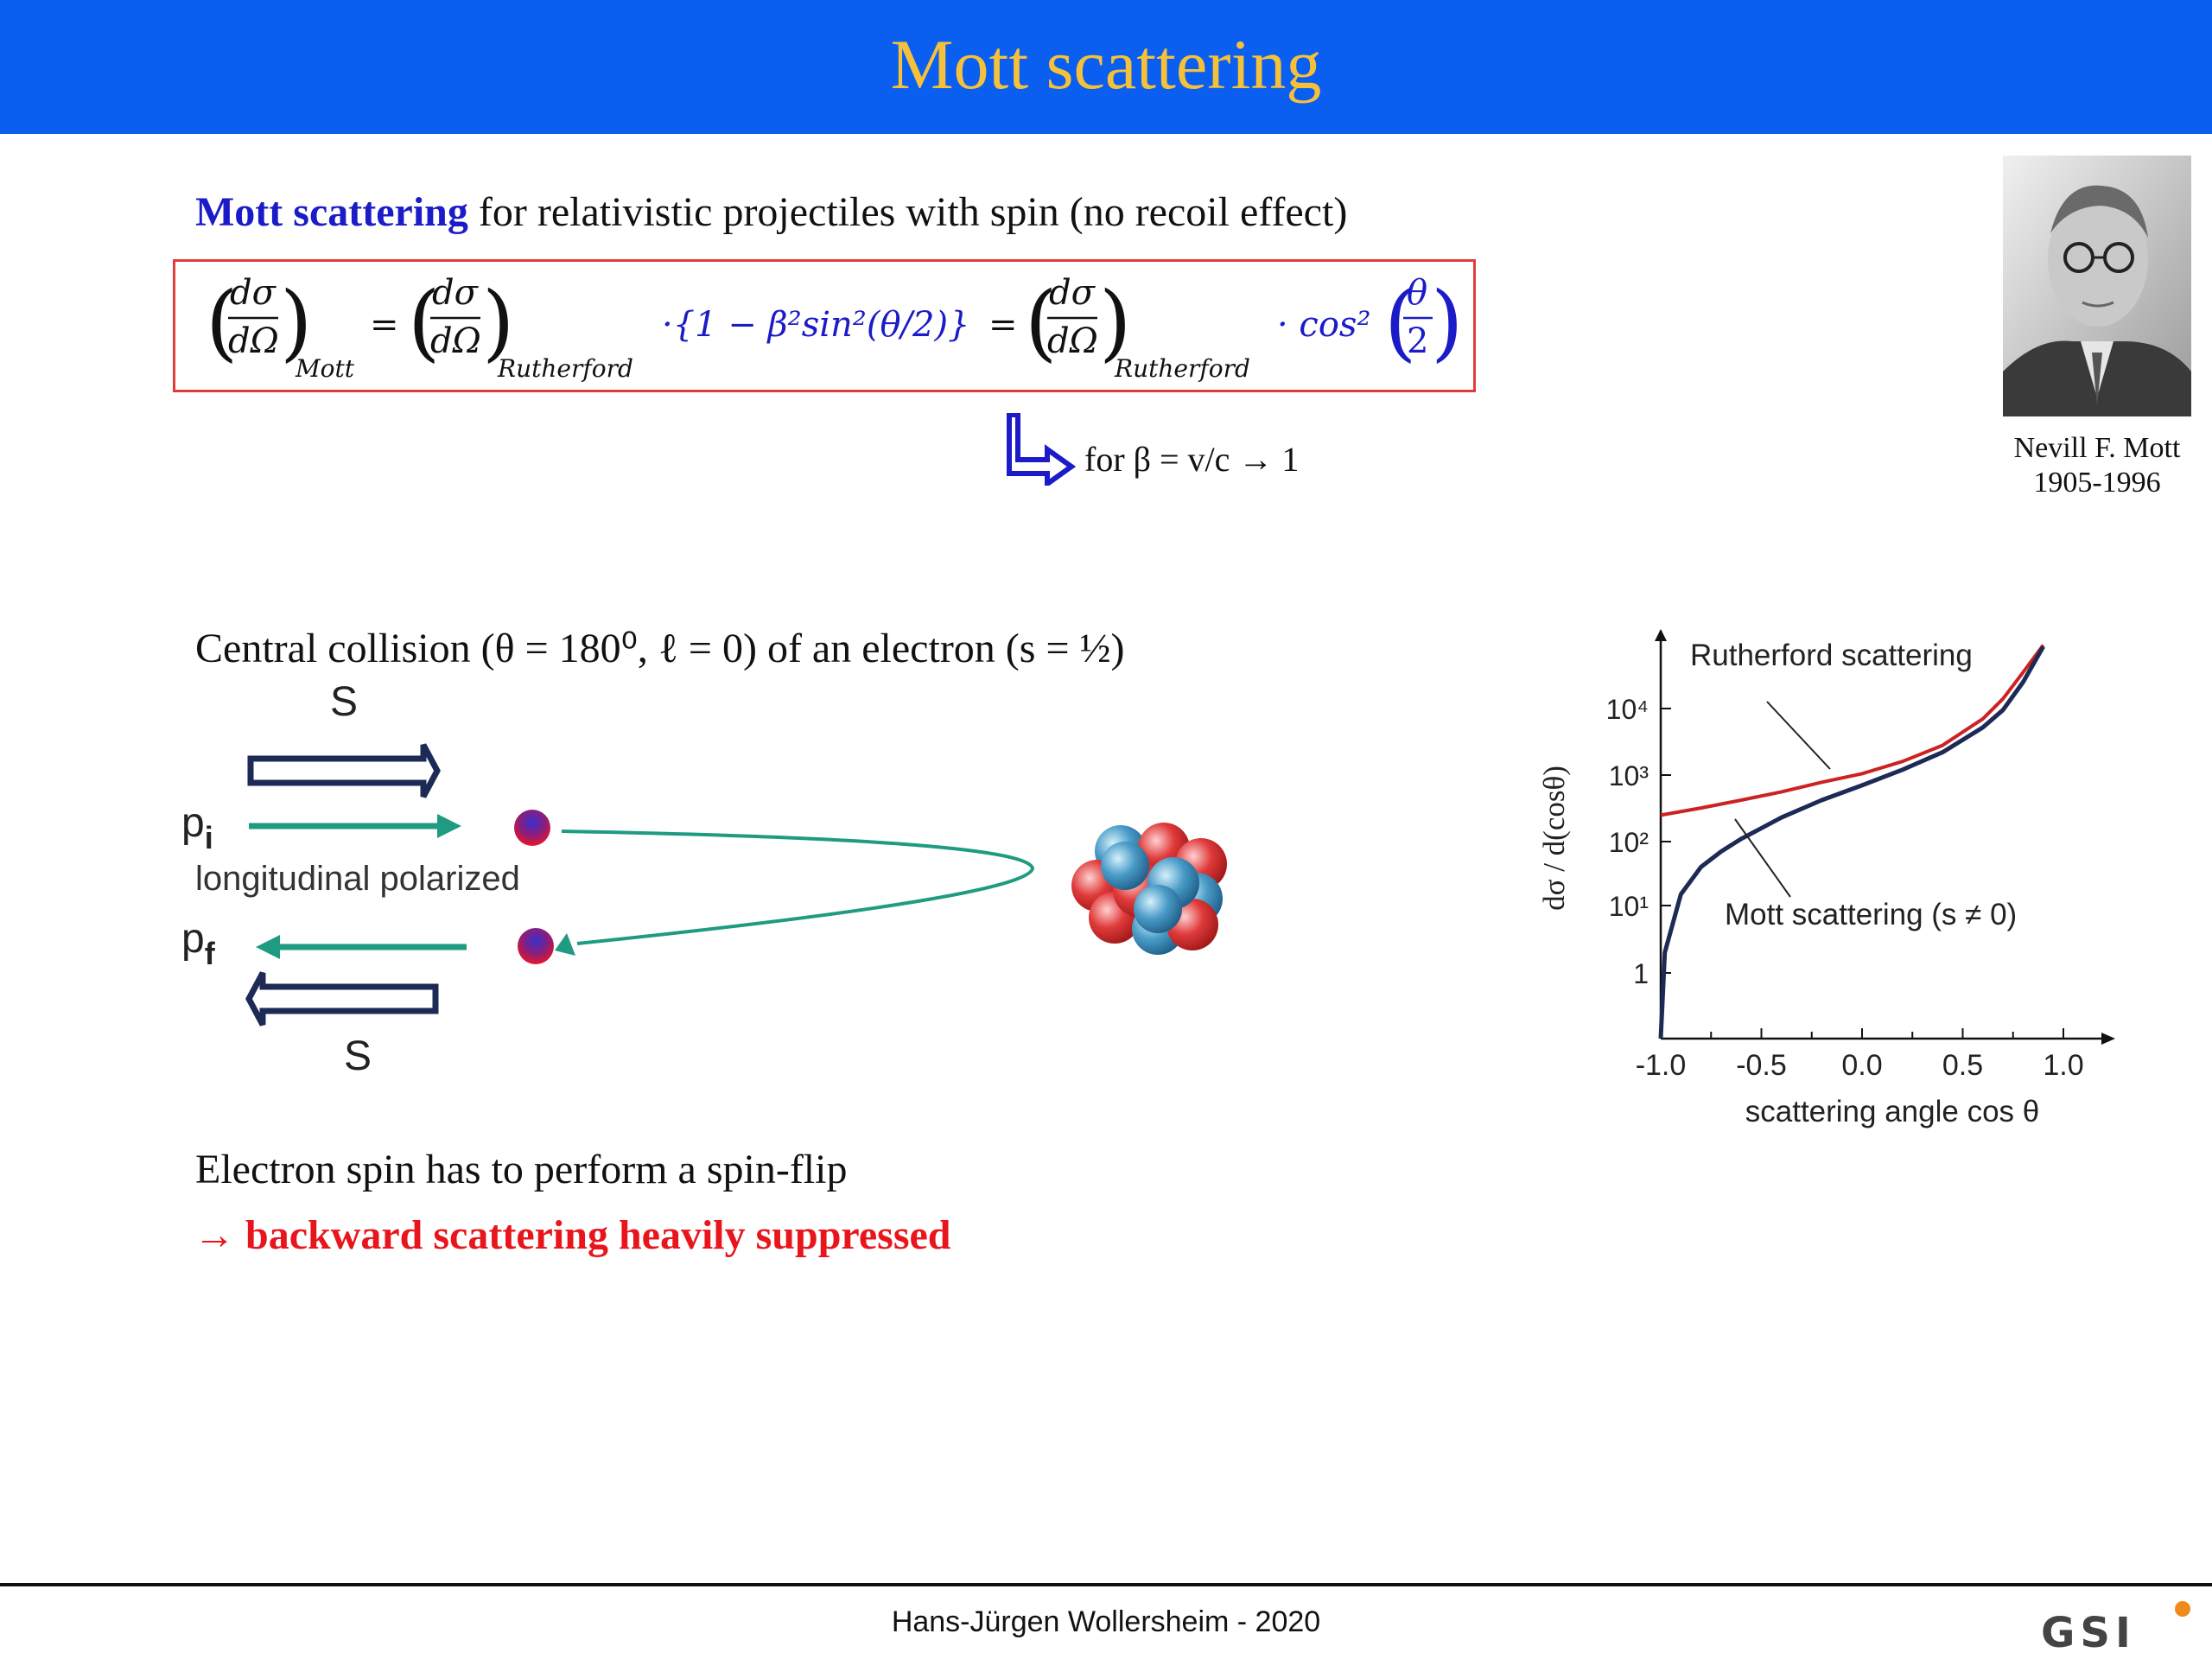 This screenshot has height=1659, width=2212. Describe the element at coordinates (1641, 973) in the screenshot. I see `y-tick-label: 1` at that location.